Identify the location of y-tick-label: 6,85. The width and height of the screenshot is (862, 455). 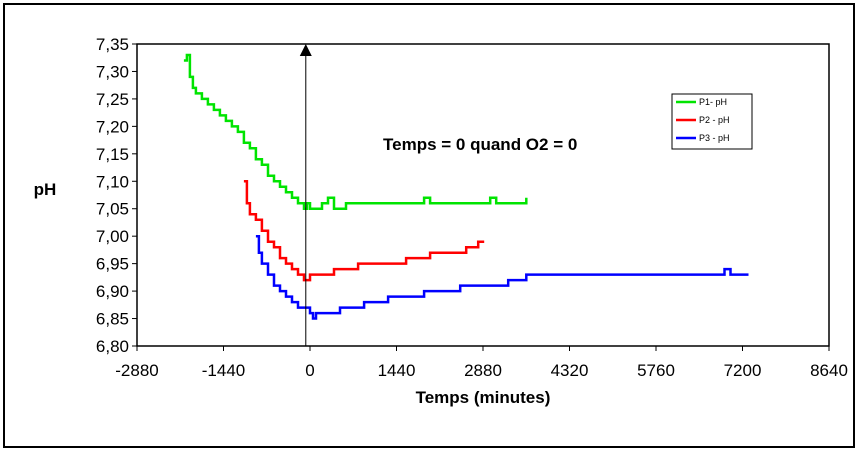
(112, 319).